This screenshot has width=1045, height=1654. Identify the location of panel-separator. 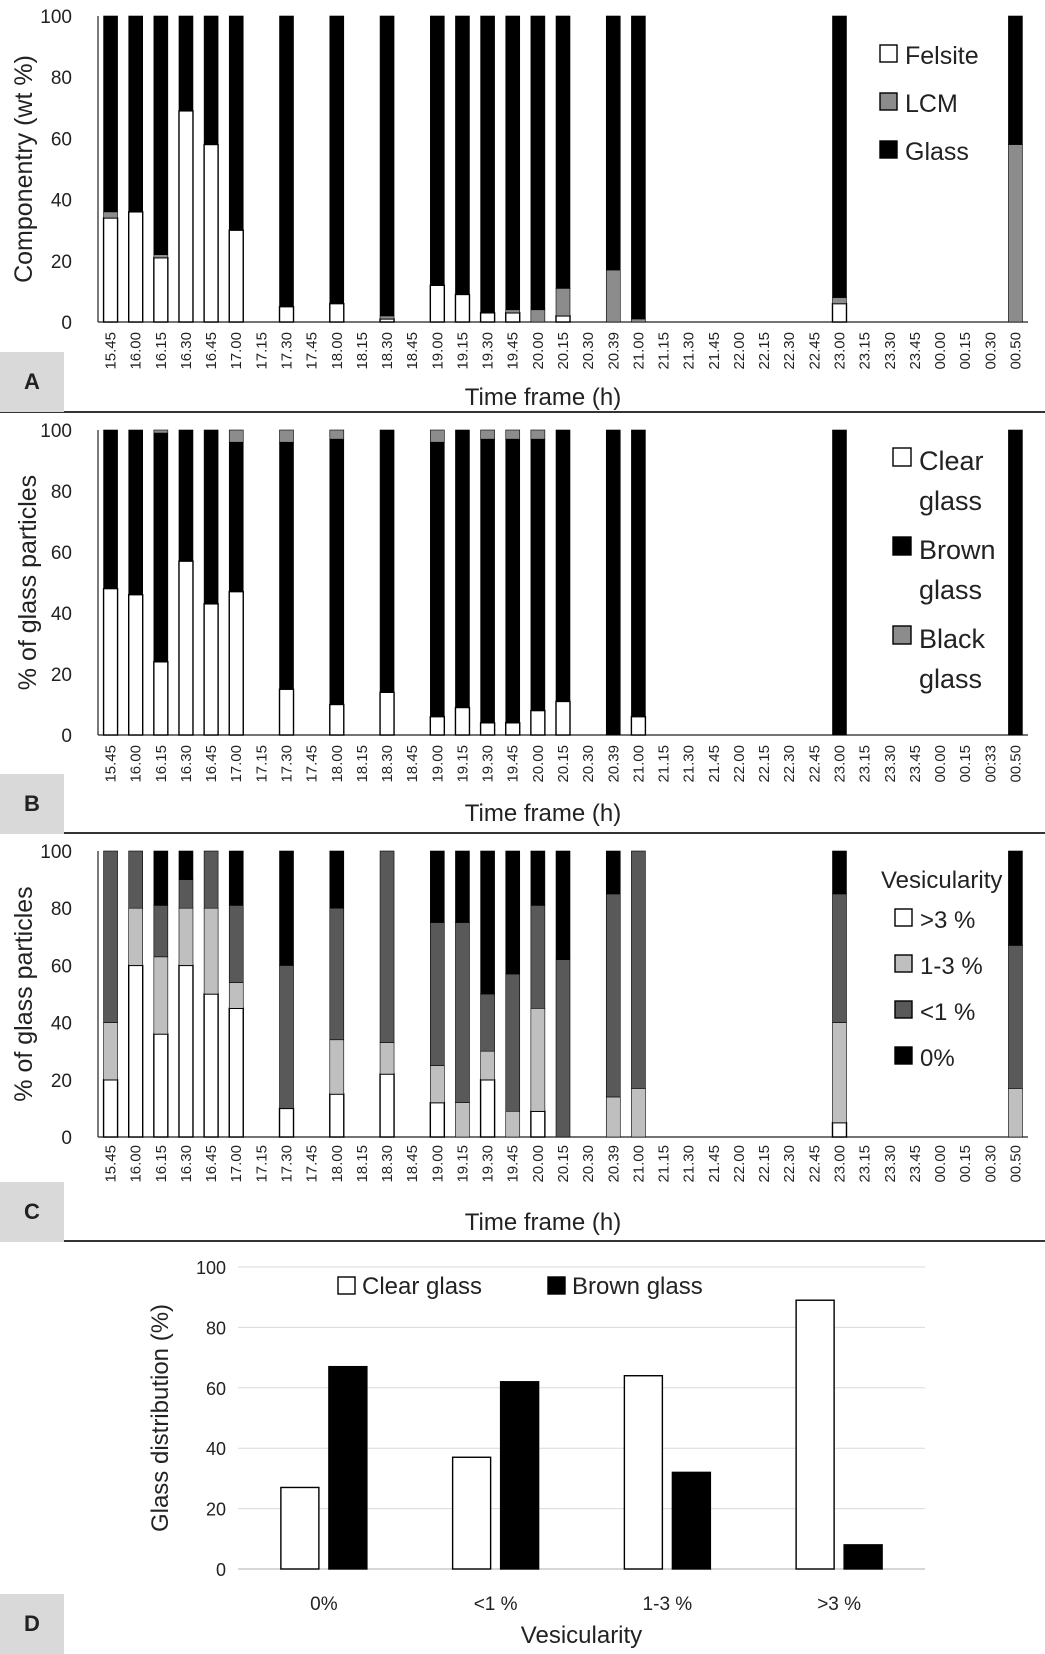
(522, 833).